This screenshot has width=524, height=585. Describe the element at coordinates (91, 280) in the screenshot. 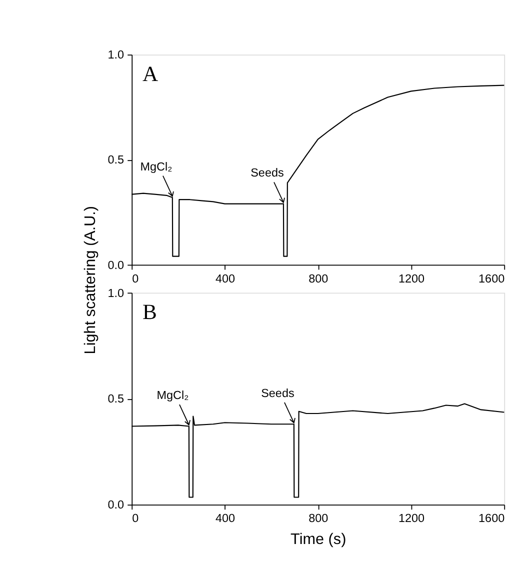

I see `y-axis-title: Light scattering (A.U.)` at that location.